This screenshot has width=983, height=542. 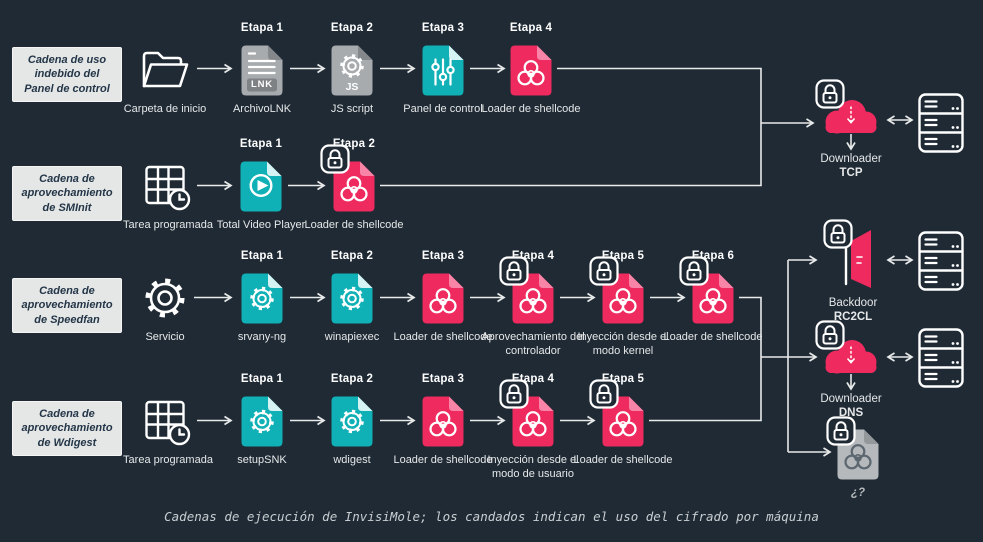 What do you see at coordinates (623, 344) in the screenshot?
I see `node-caption: Inyección desde el modo kernel` at bounding box center [623, 344].